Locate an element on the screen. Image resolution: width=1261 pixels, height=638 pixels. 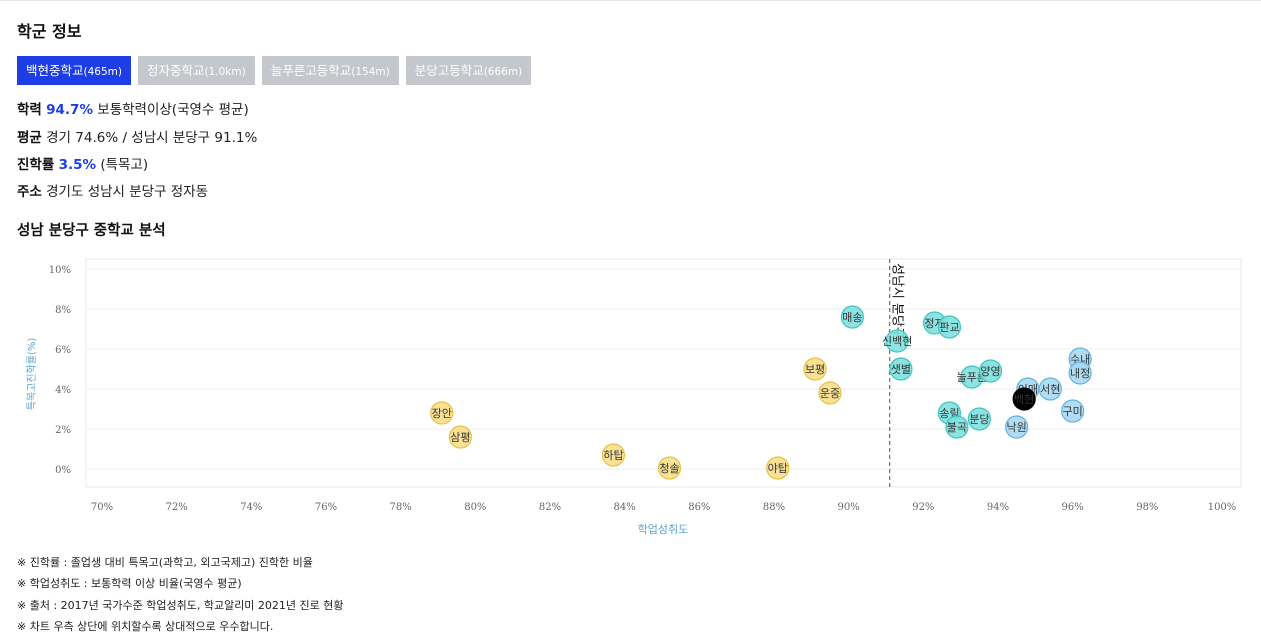
data-point: 하탑 is located at coordinates (613, 455).